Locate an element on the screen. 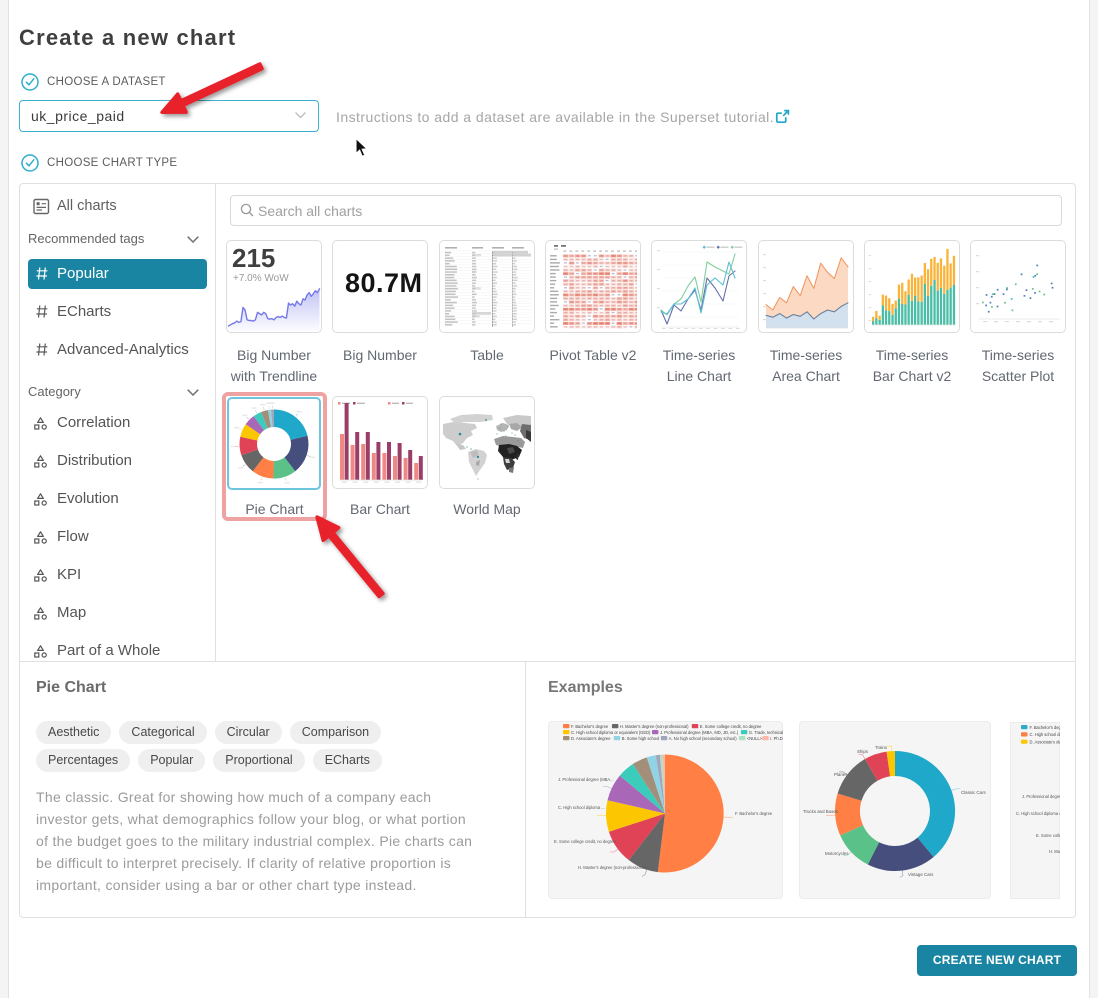 Image resolution: width=1098 pixels, height=998 pixels. svg-text: J. Professional degree (M is located at coordinates (1041, 796).